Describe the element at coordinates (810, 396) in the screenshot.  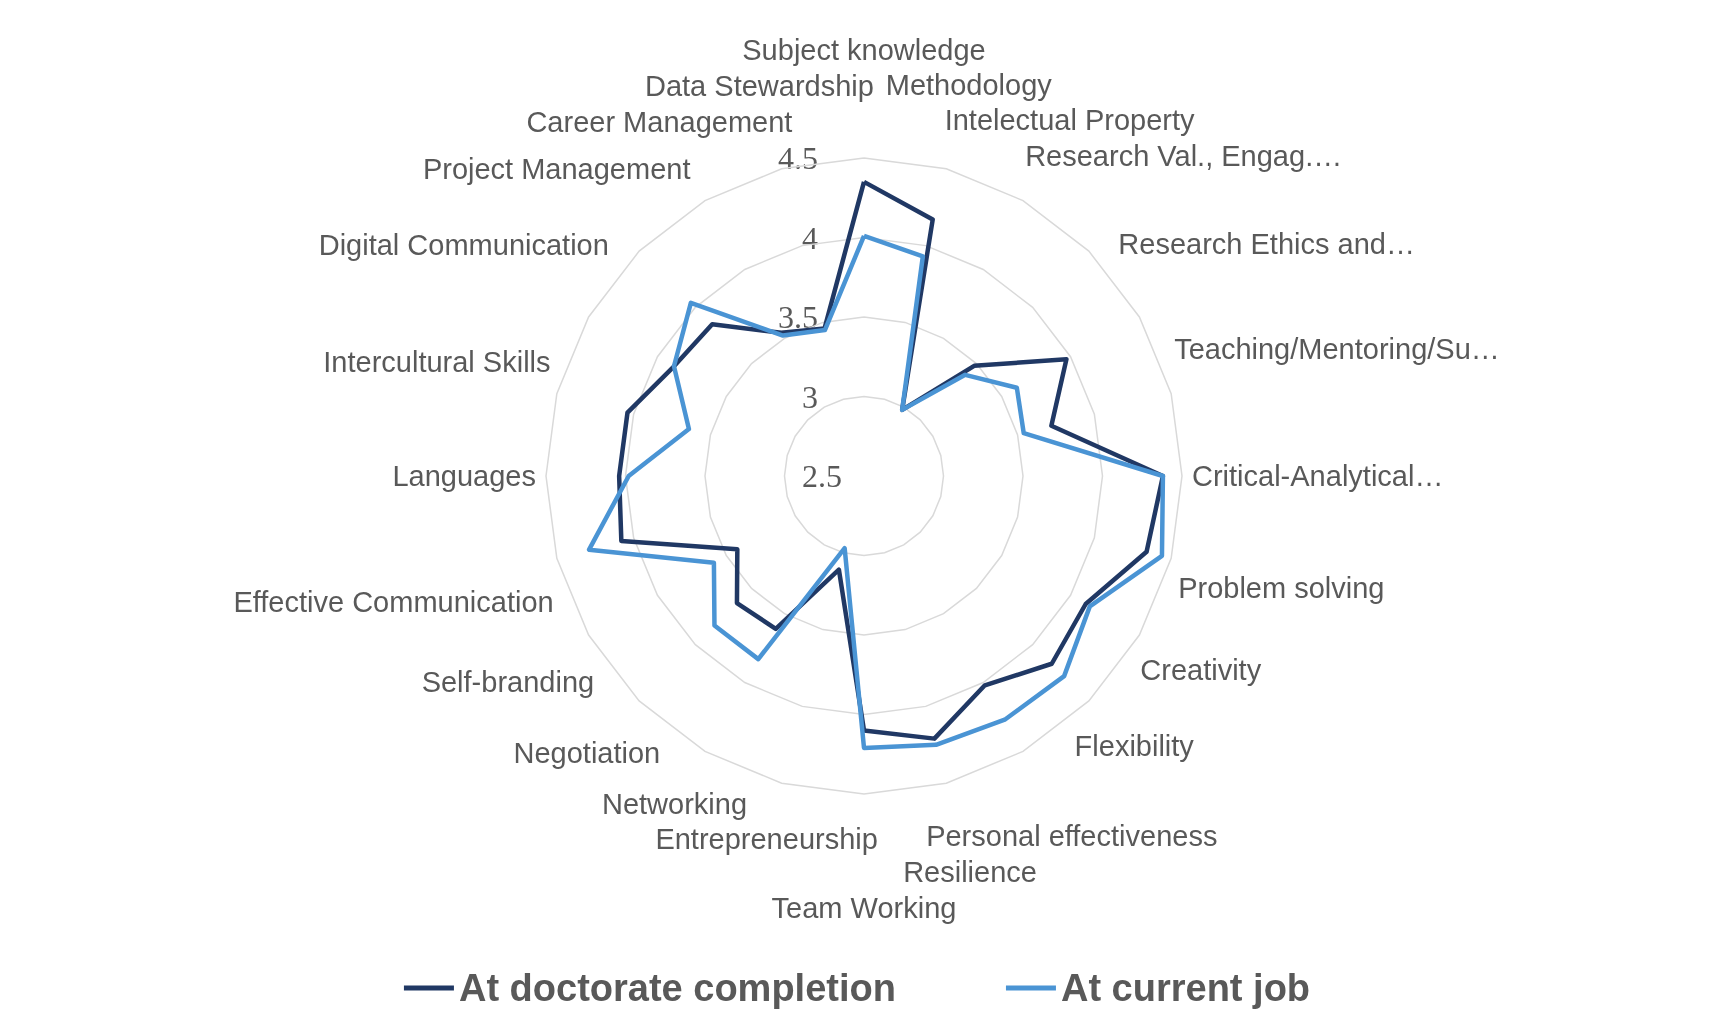
I see `y-tick-label: 3` at that location.